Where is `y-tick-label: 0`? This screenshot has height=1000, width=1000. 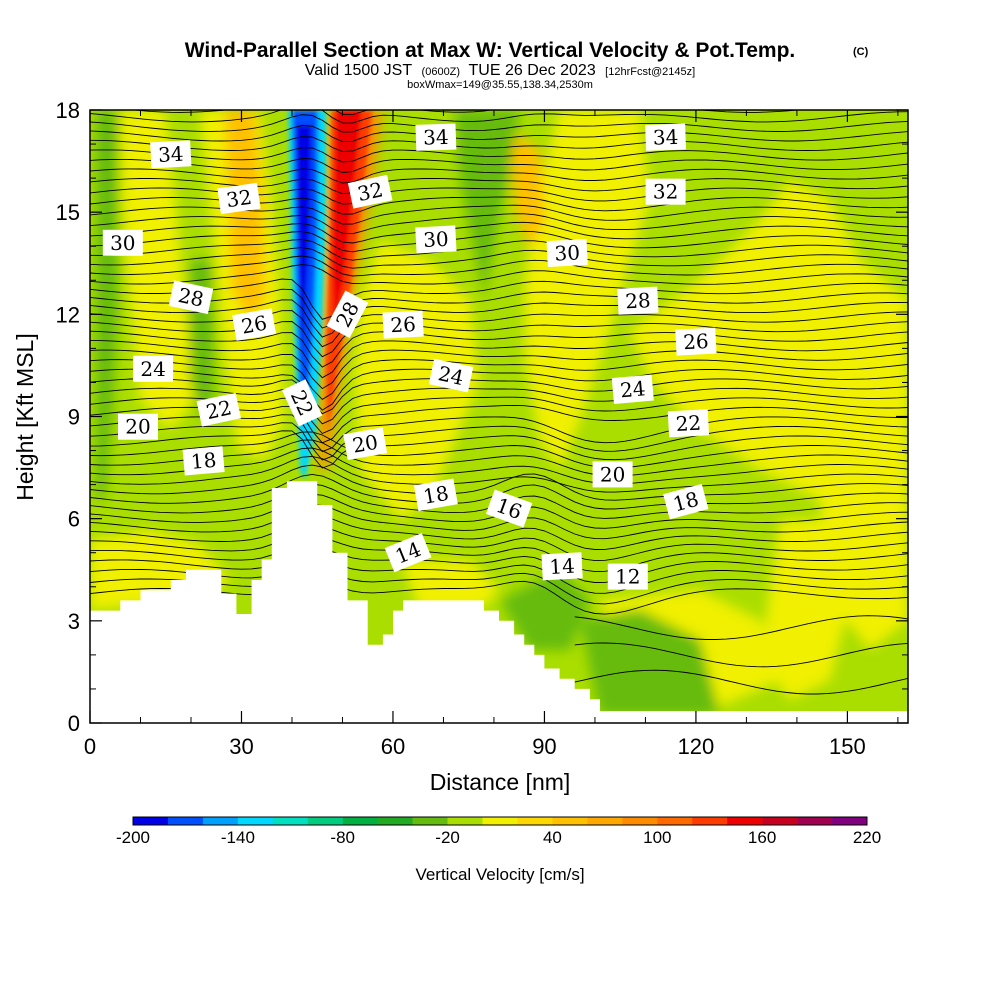 y-tick-label: 0 is located at coordinates (74, 723).